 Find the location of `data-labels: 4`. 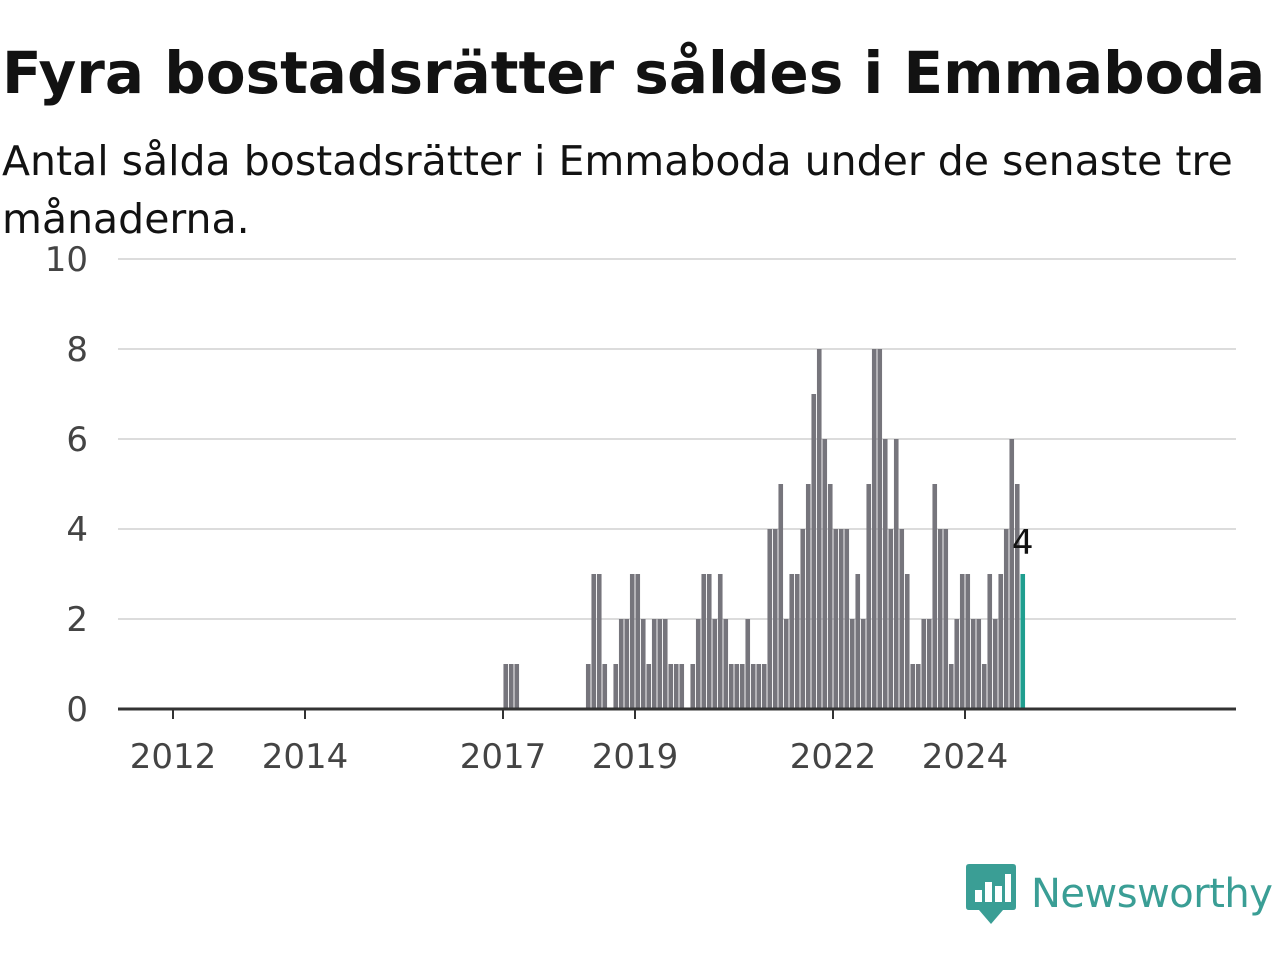

data-labels: 4 is located at coordinates (1023, 543).